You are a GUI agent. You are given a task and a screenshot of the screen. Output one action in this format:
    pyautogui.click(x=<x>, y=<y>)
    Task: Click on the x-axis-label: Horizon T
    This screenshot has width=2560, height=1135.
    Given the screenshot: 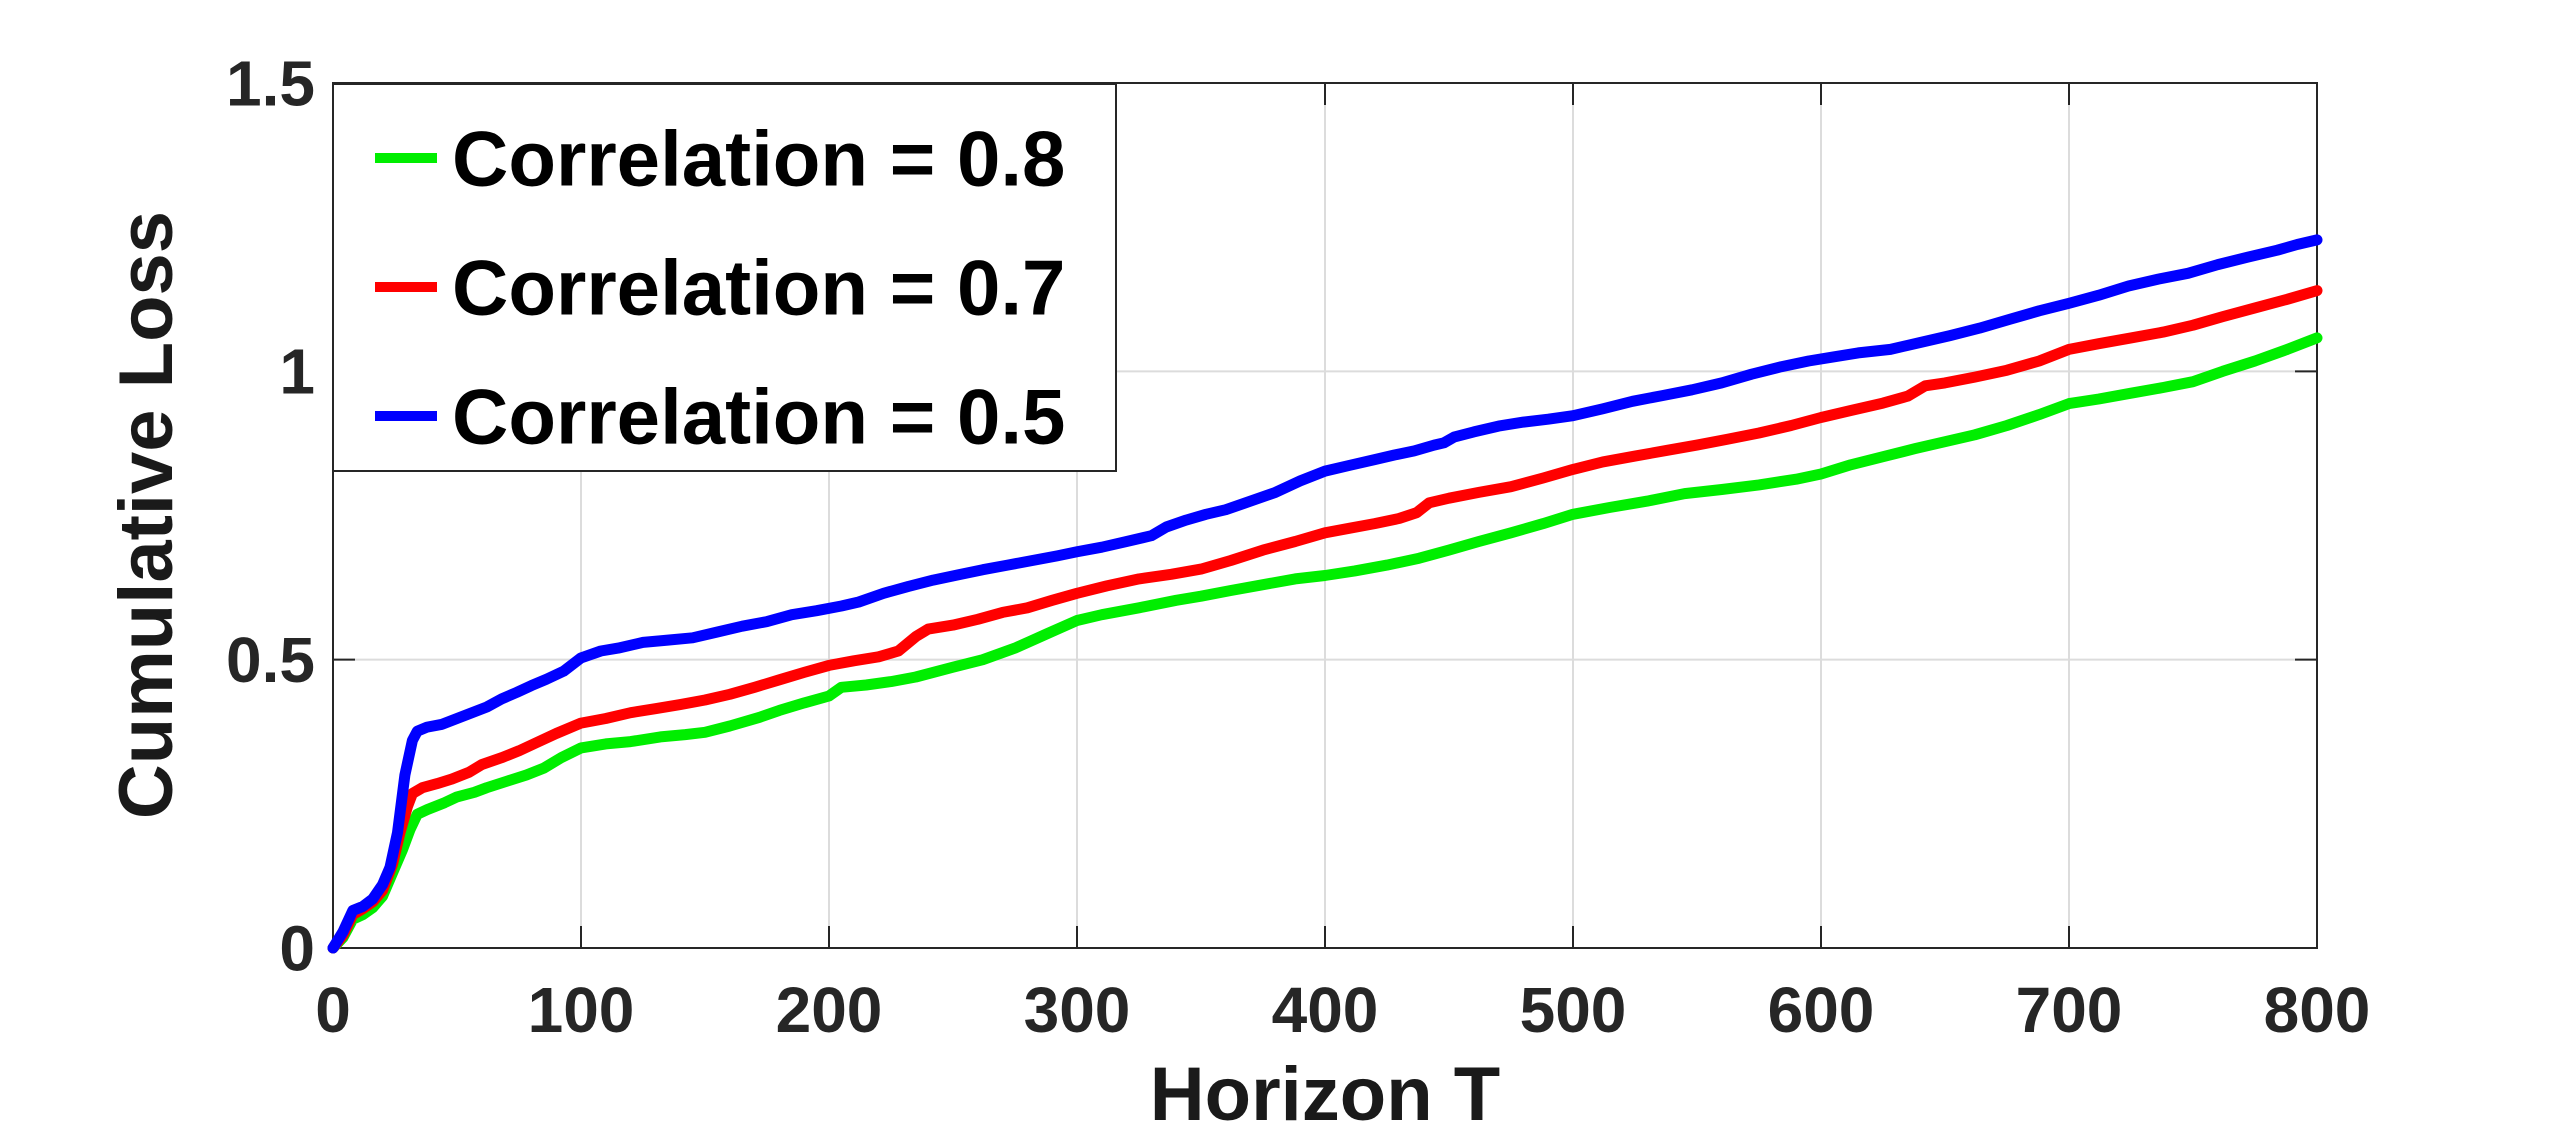 What is the action you would take?
    pyautogui.click(x=1325, y=1093)
    